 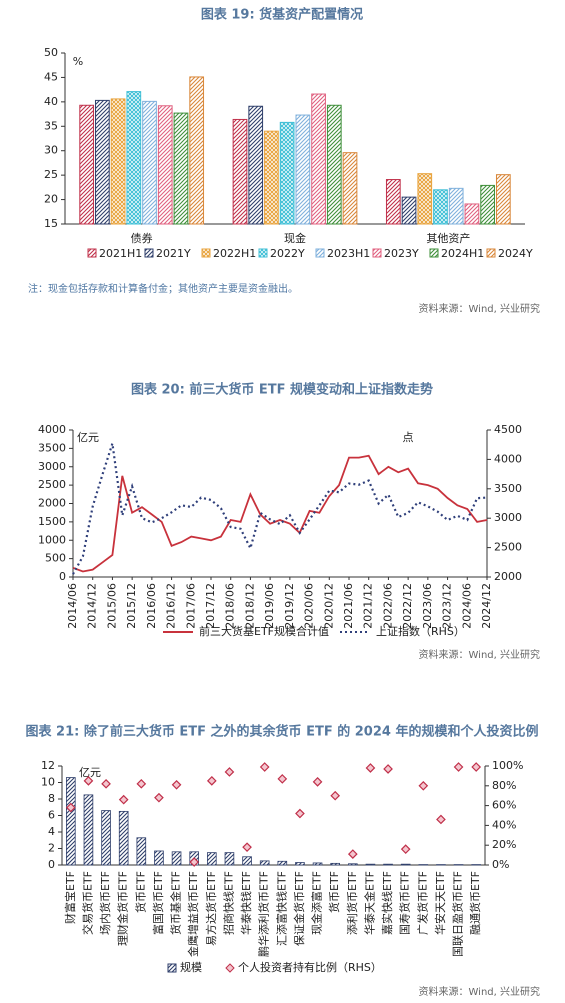 I want to click on y2-tick-label: 3500, so click(x=508, y=488).